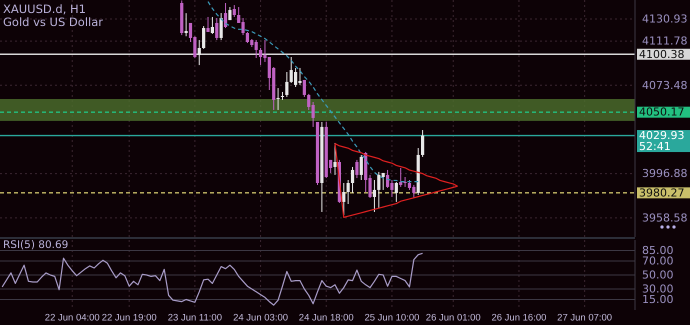  Describe the element at coordinates (661, 193) in the screenshot. I see `ref-line-label: 3980.27` at that location.